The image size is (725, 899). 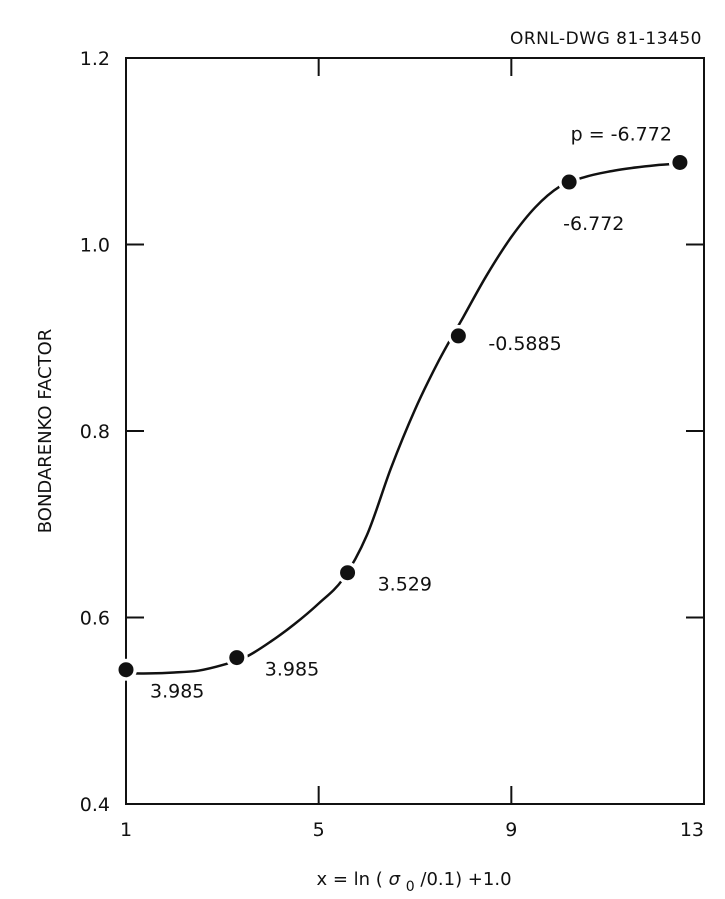 I want to click on data-point-label: -0.5885, so click(x=524, y=344).